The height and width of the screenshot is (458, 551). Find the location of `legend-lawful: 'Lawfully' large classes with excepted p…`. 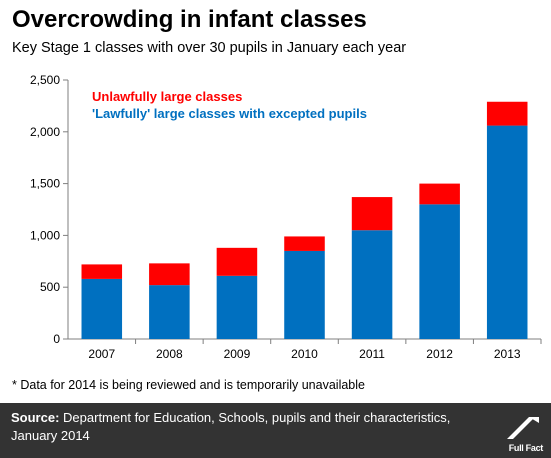

legend-lawful: 'Lawfully' large classes with excepted p… is located at coordinates (229, 113).